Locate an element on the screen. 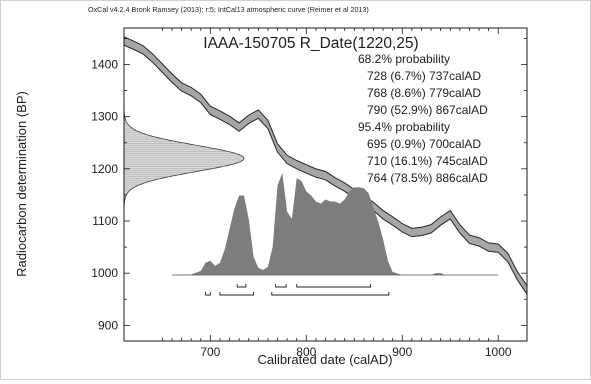  measurement-layer is located at coordinates (184, 158).